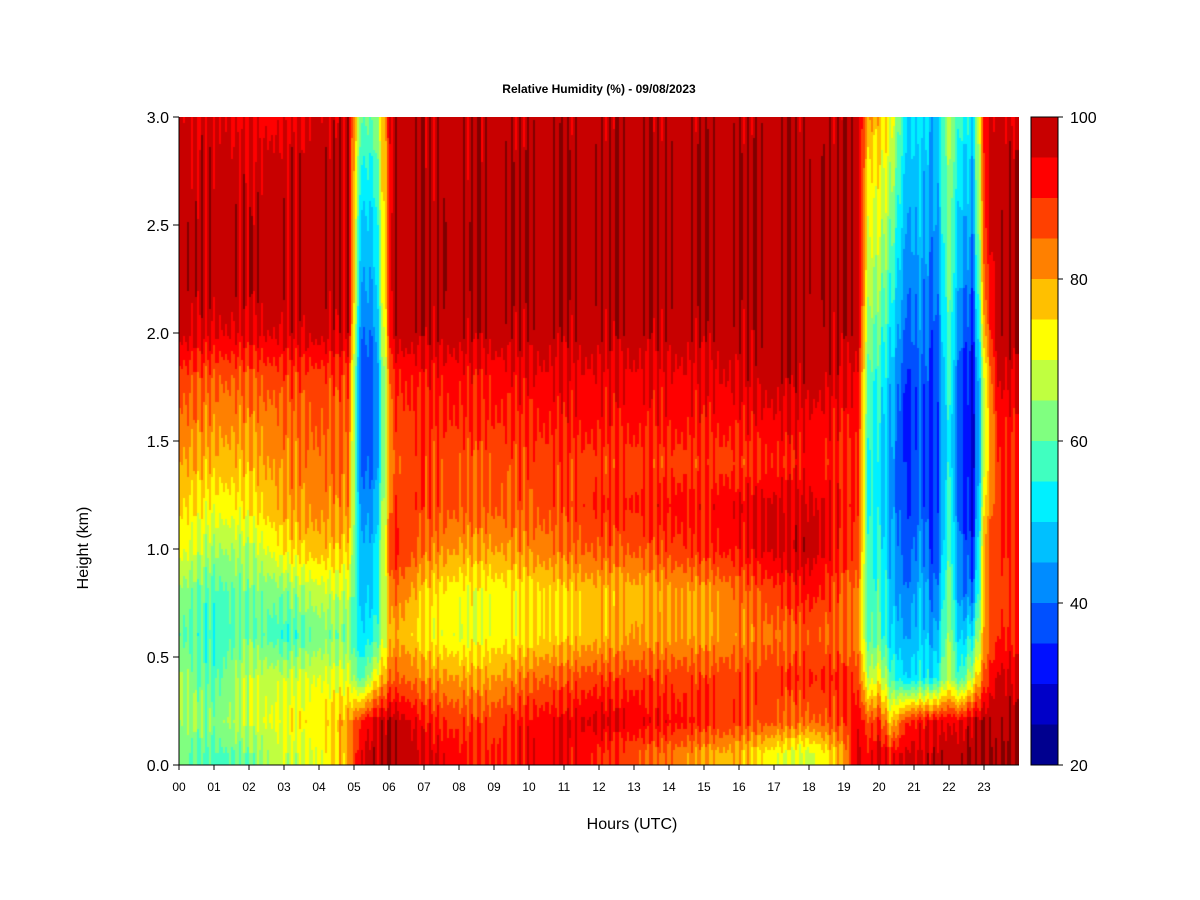  What do you see at coordinates (424, 787) in the screenshot?
I see `x-tick-label: 07` at bounding box center [424, 787].